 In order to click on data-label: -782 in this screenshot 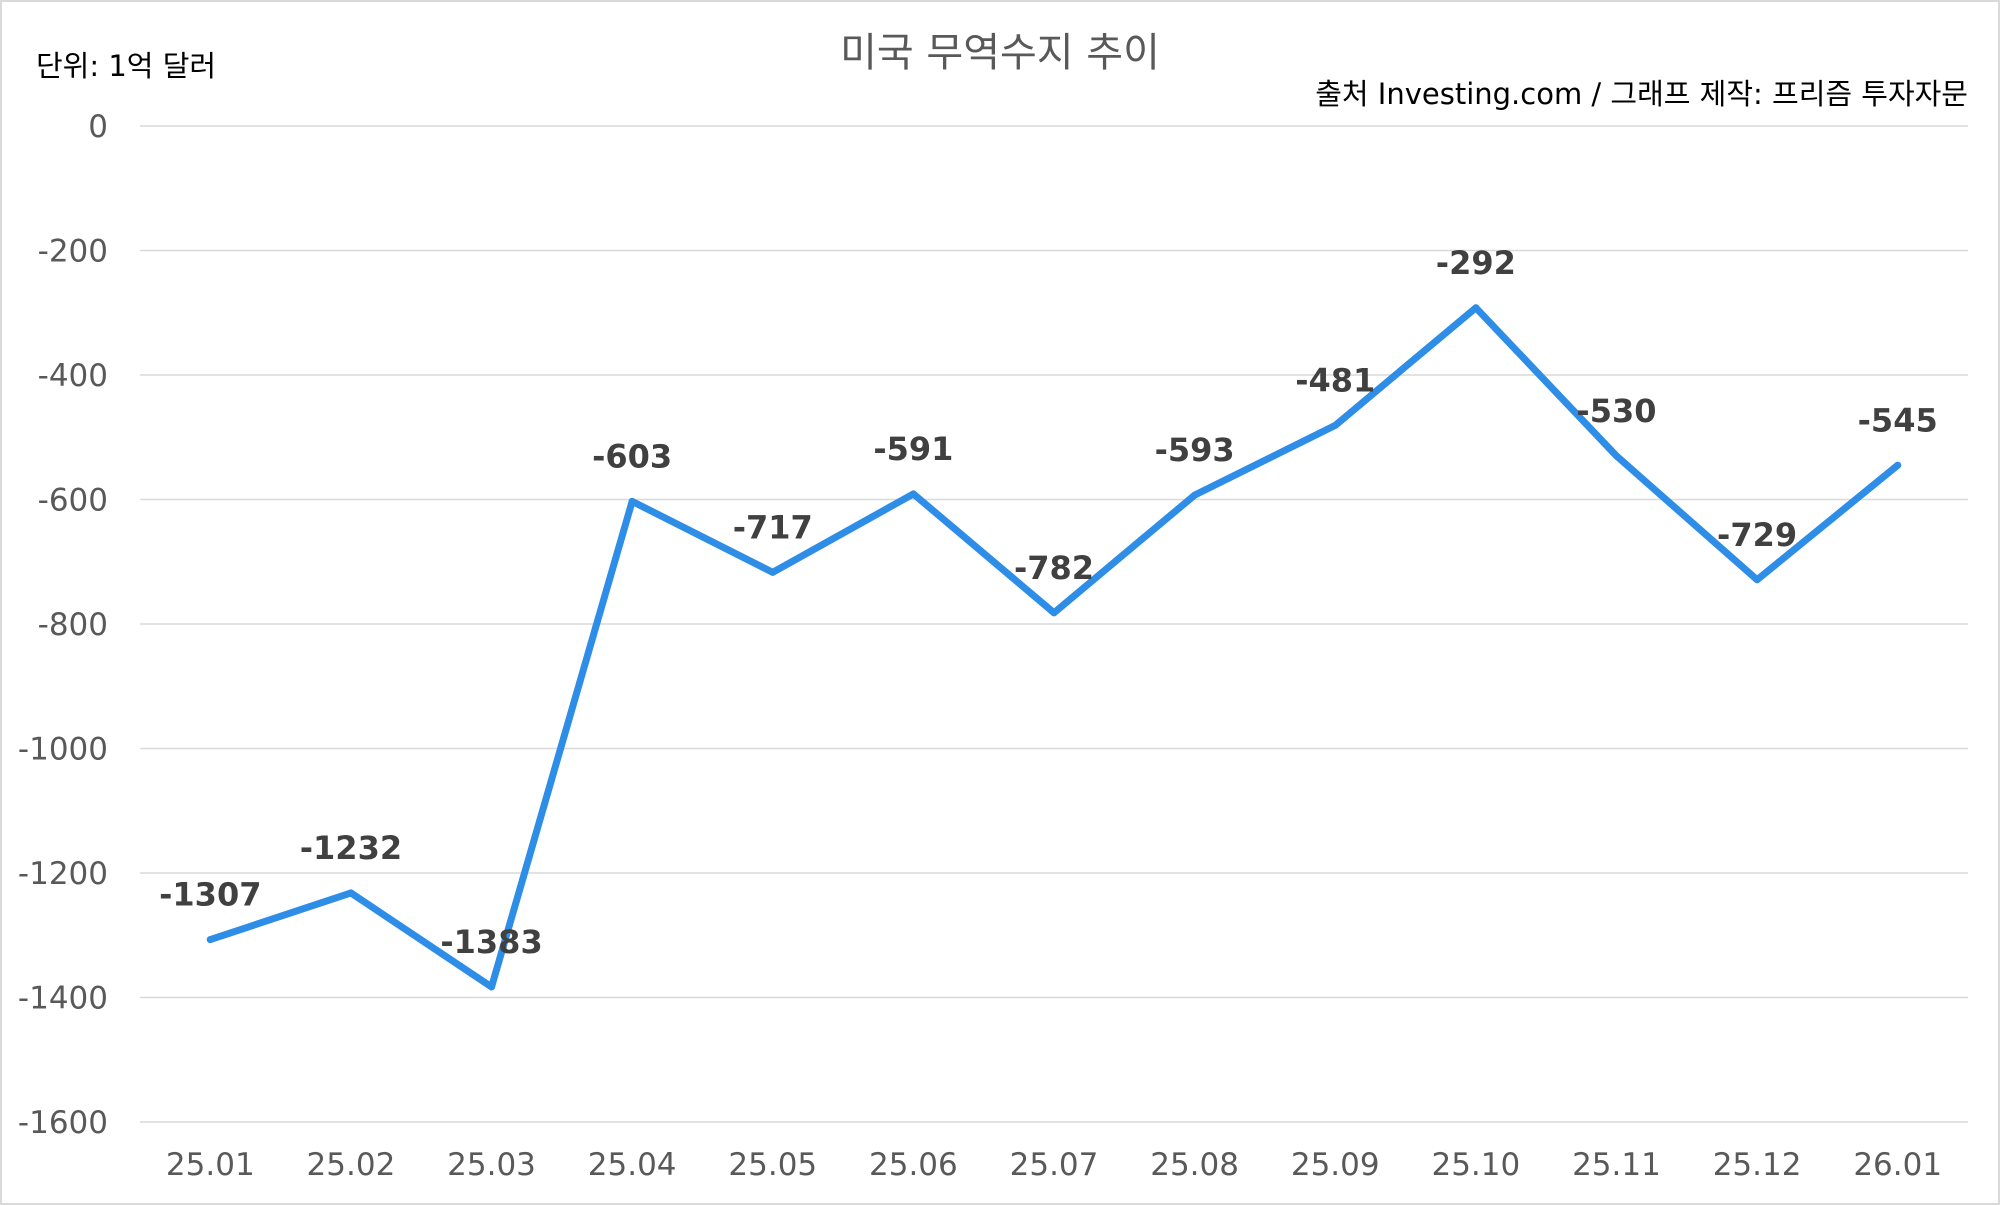, I will do `click(1054, 568)`.